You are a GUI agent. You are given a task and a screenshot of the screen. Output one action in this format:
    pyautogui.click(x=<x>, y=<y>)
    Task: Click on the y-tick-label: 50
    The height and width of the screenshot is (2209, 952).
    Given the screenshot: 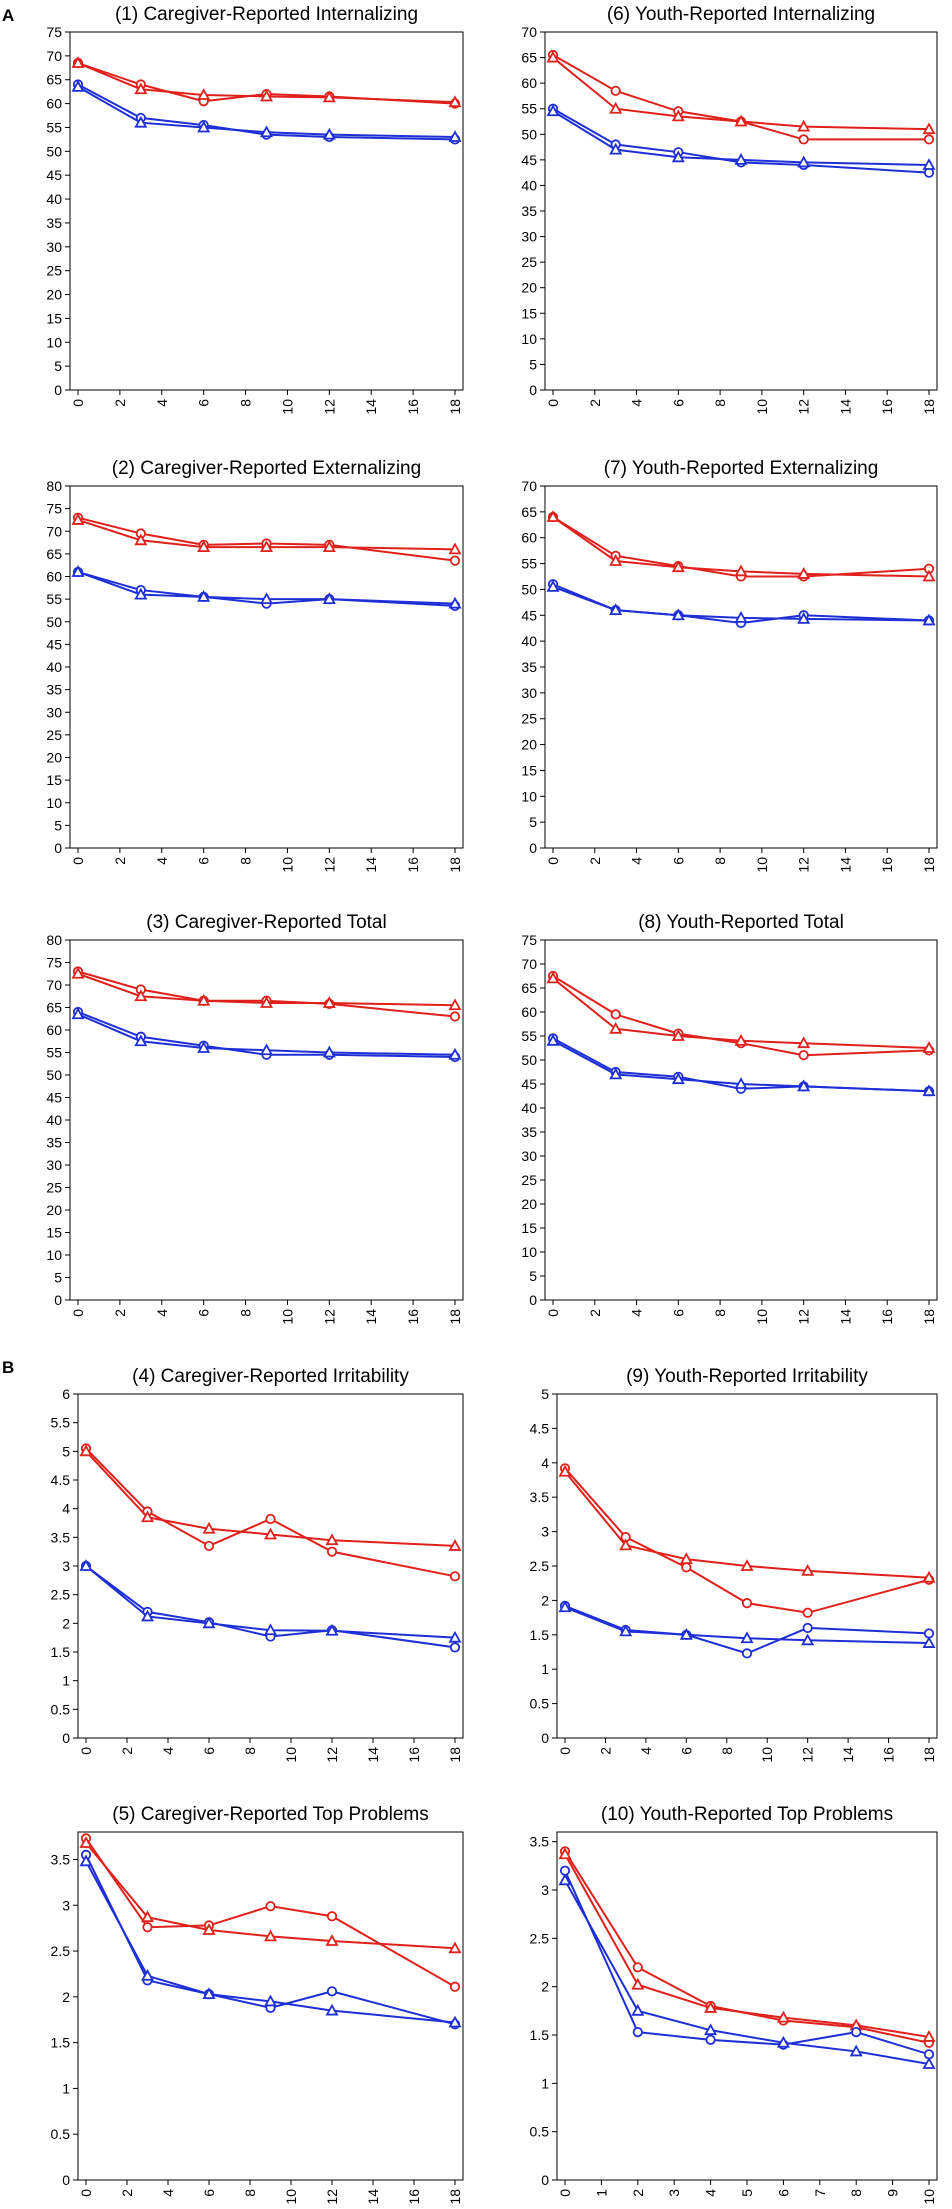 What is the action you would take?
    pyautogui.click(x=529, y=1060)
    